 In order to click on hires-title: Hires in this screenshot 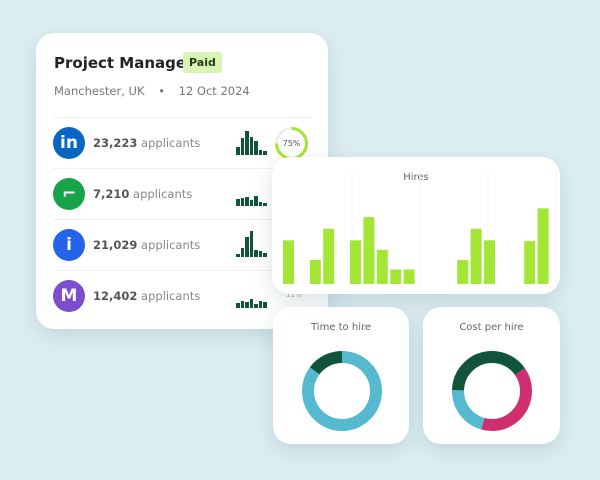, I will do `click(416, 177)`.